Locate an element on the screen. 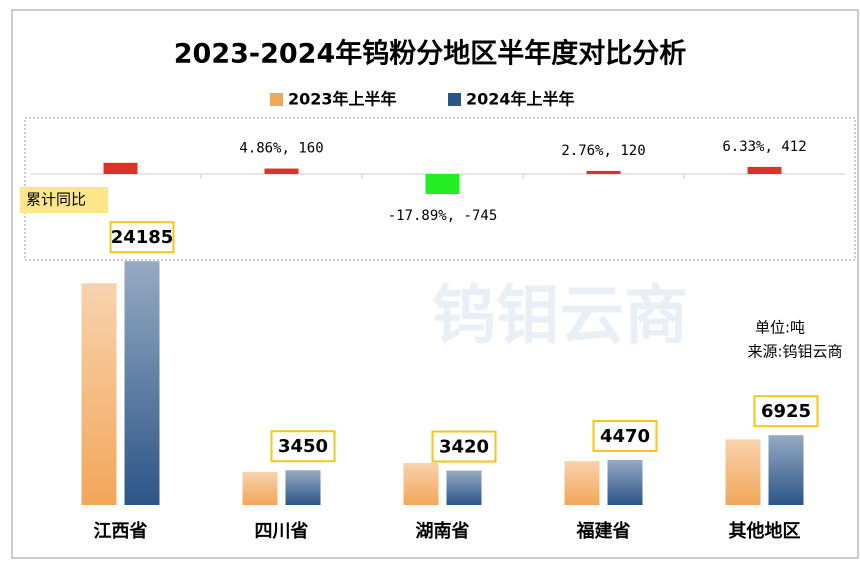 Image resolution: width=860 pixels, height=561 pixels. x-tick-label: 福建省 is located at coordinates (603, 531).